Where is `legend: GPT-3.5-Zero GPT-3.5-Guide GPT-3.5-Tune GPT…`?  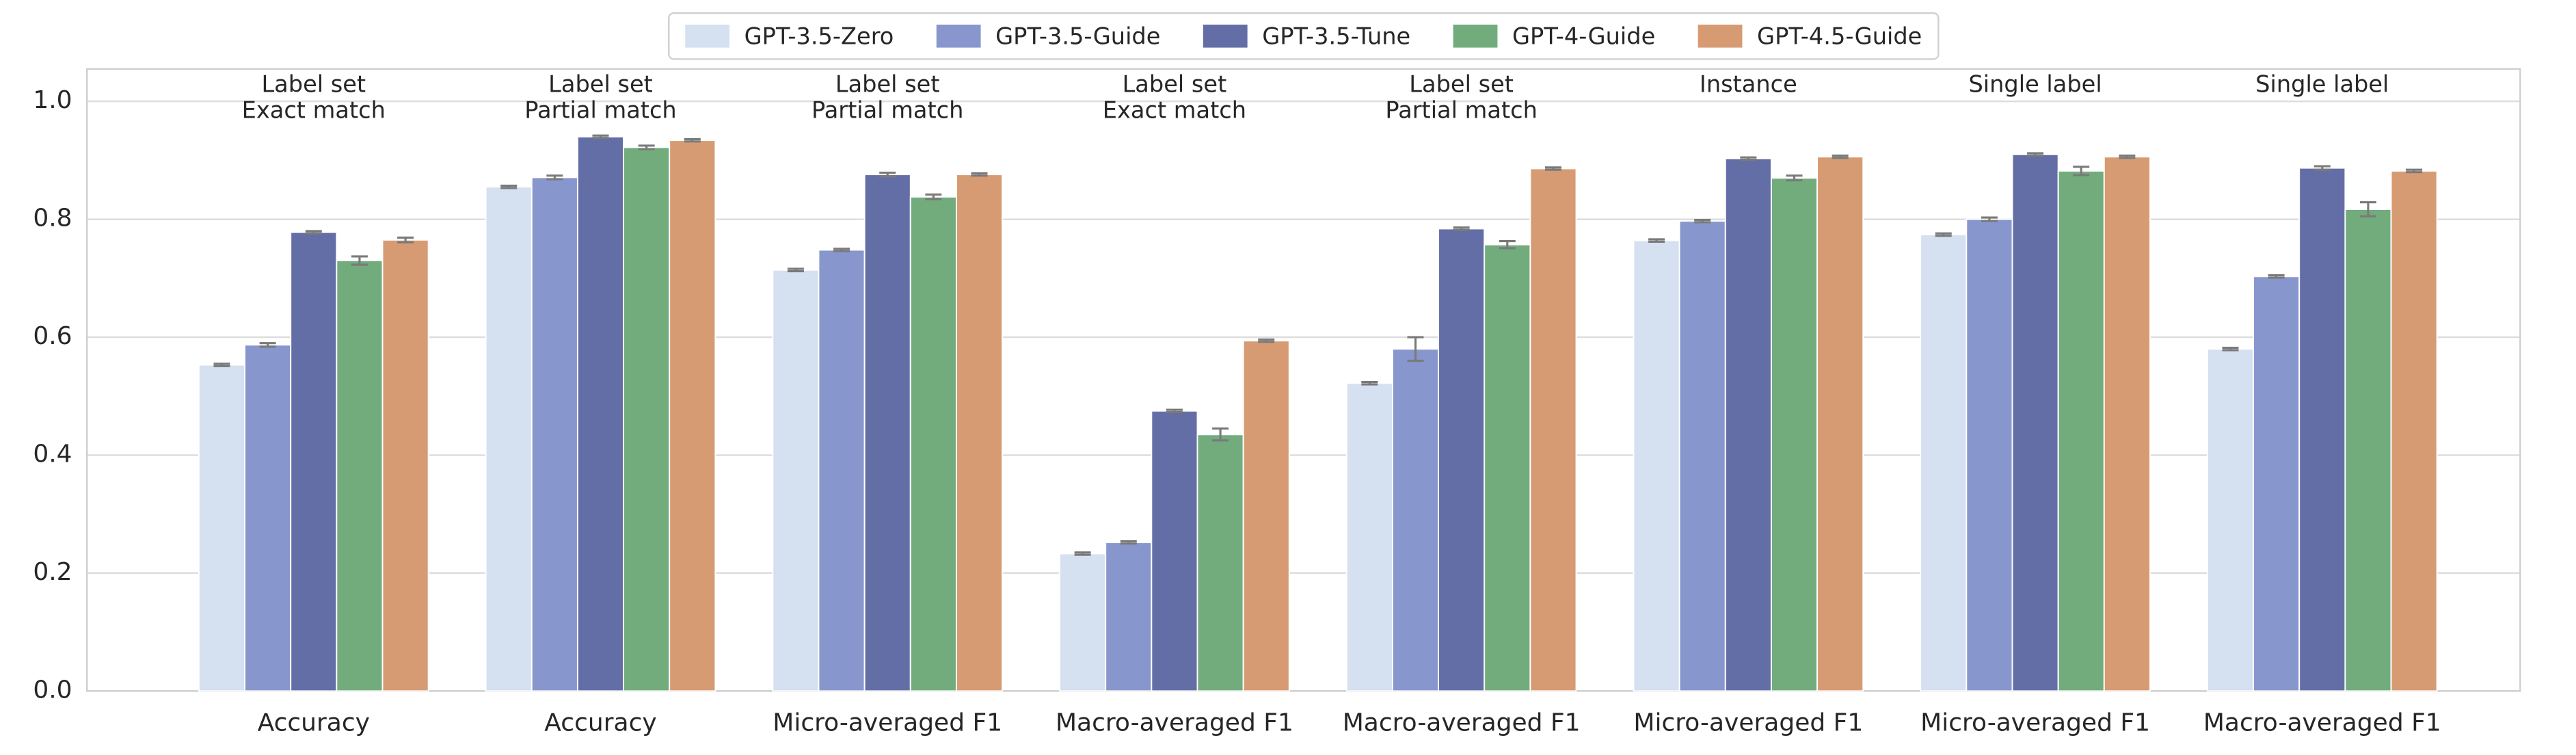 legend: GPT-3.5-Zero GPT-3.5-Guide GPT-3.5-Tune GPT… is located at coordinates (1304, 36).